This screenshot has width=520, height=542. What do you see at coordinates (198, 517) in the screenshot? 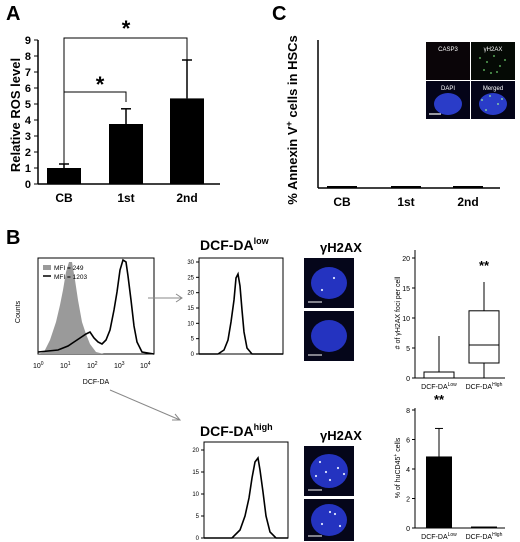
I see `b-high-ytick-1: 5` at bounding box center [198, 517].